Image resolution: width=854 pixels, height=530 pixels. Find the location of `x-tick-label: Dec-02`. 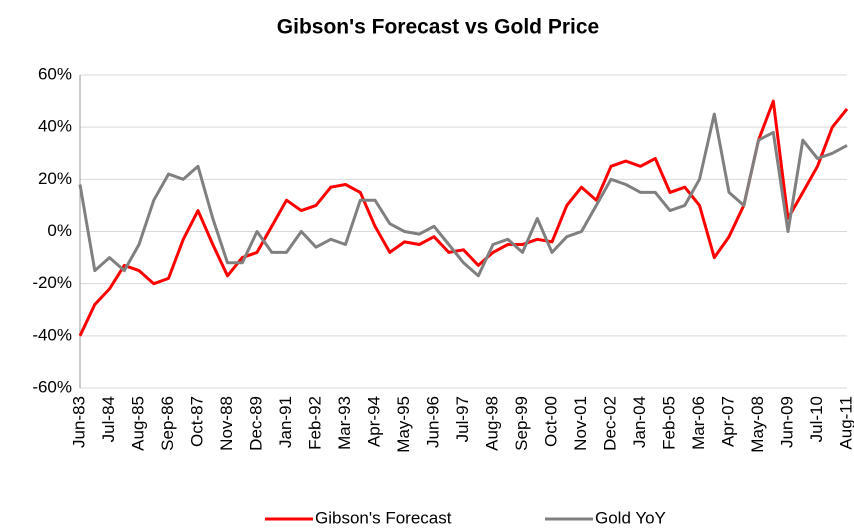

x-tick-label: Dec-02 is located at coordinates (609, 423).